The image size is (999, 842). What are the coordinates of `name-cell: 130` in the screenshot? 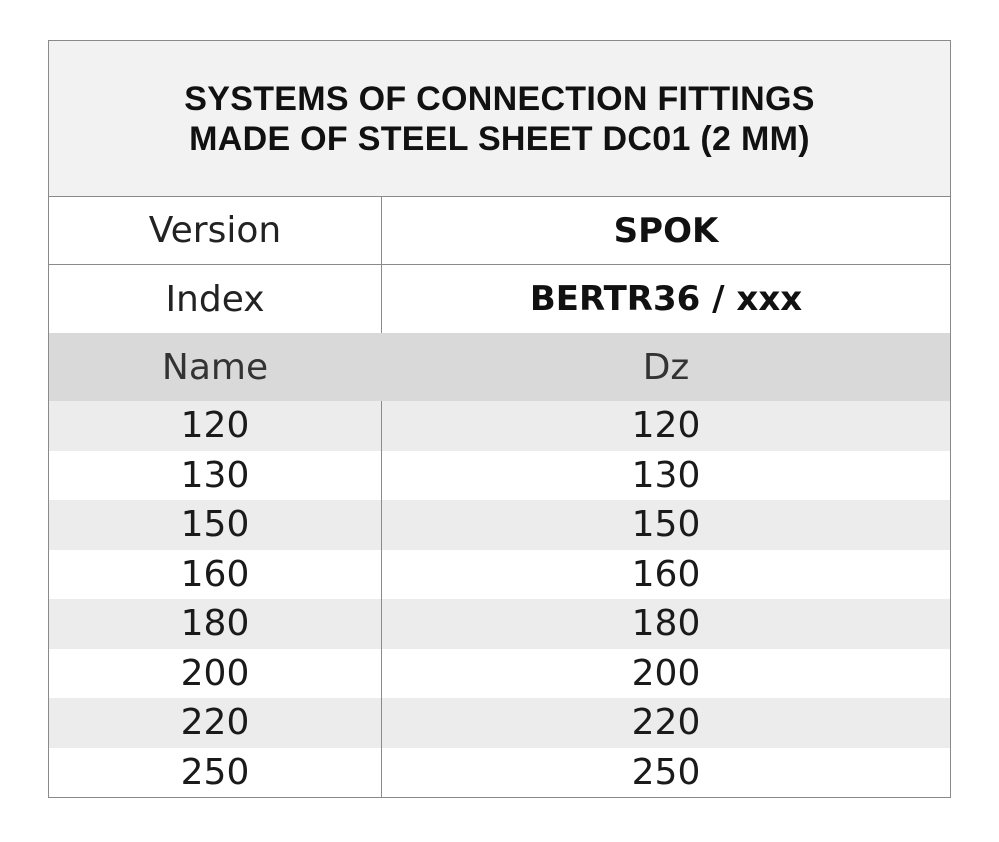 It's located at (215, 475).